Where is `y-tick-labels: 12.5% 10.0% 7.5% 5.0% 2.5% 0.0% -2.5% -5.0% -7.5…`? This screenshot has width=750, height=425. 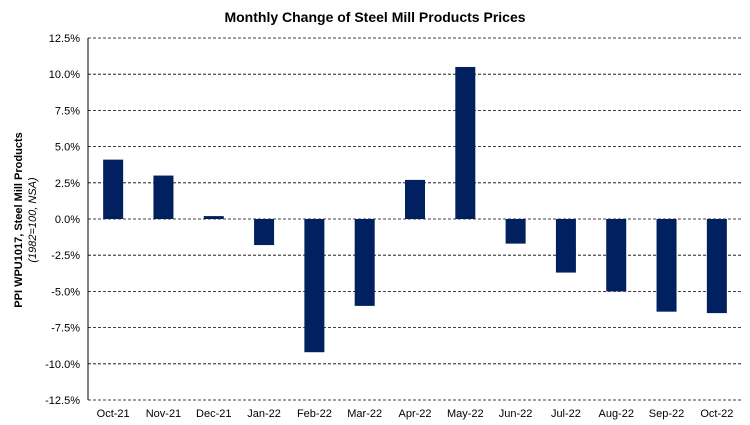 y-tick-labels: 12.5% 10.0% 7.5% 5.0% 2.5% 0.0% -2.5% -5.0% -7.5… is located at coordinates (62, 220).